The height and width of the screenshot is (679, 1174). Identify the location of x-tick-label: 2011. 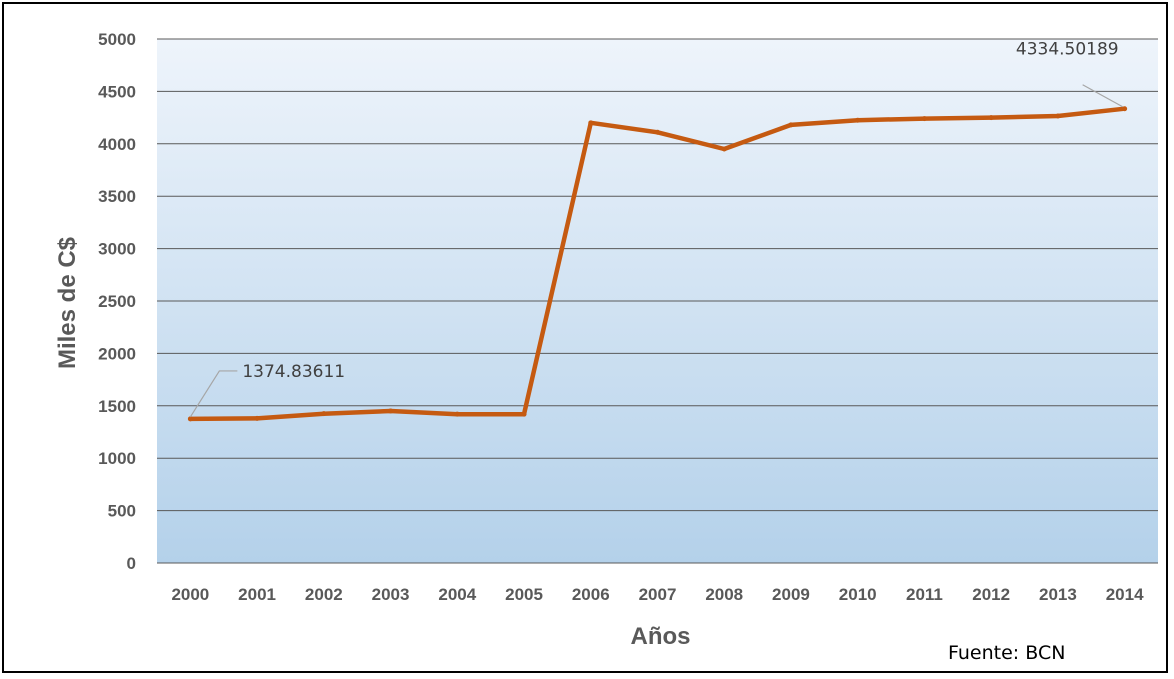
(924, 594).